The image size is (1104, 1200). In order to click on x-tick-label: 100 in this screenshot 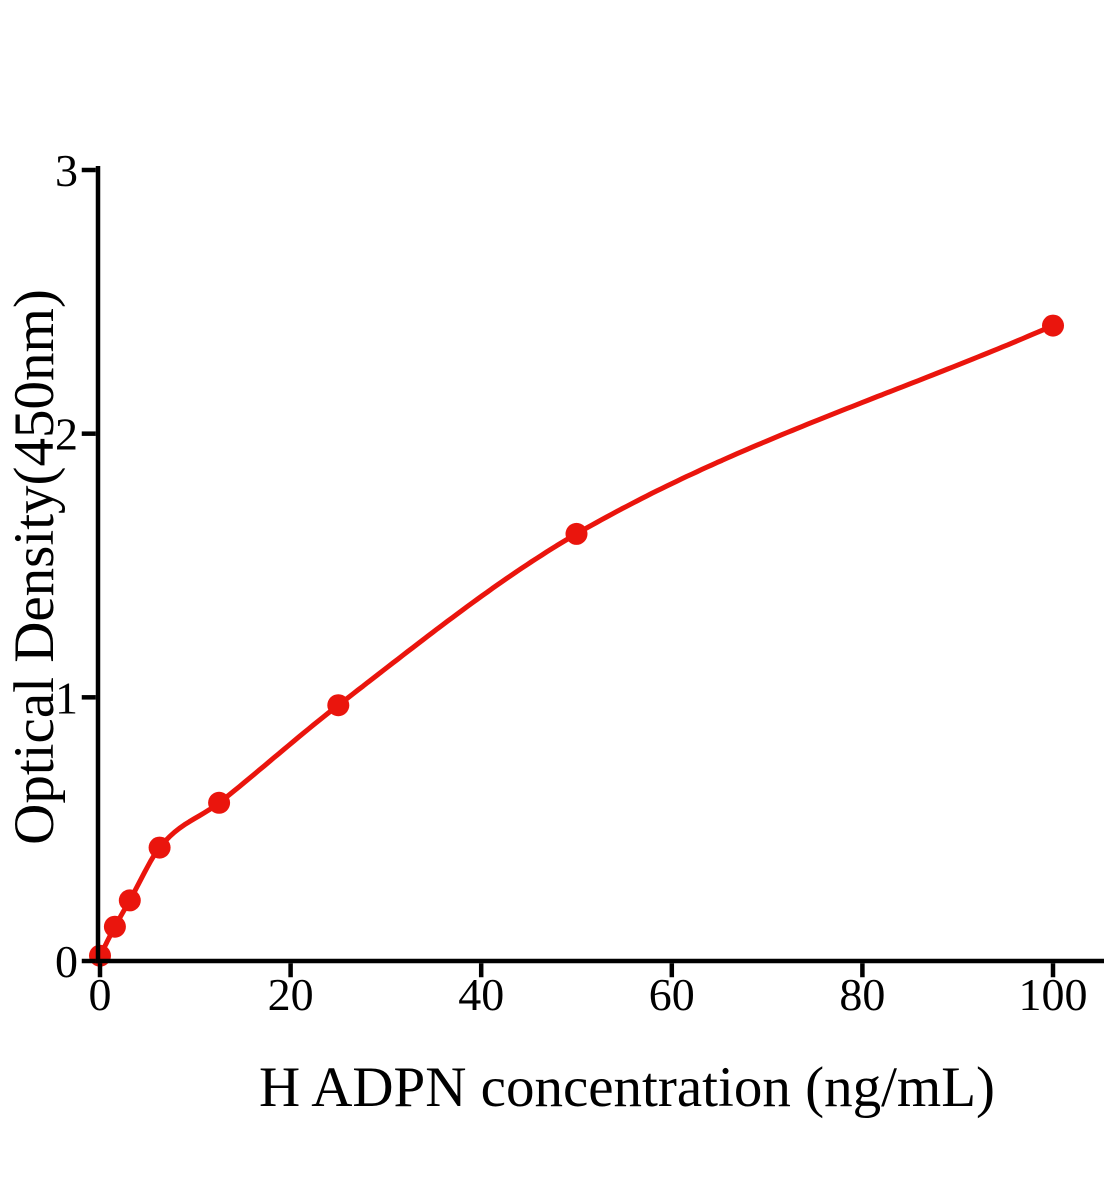, I will do `click(1053, 994)`.